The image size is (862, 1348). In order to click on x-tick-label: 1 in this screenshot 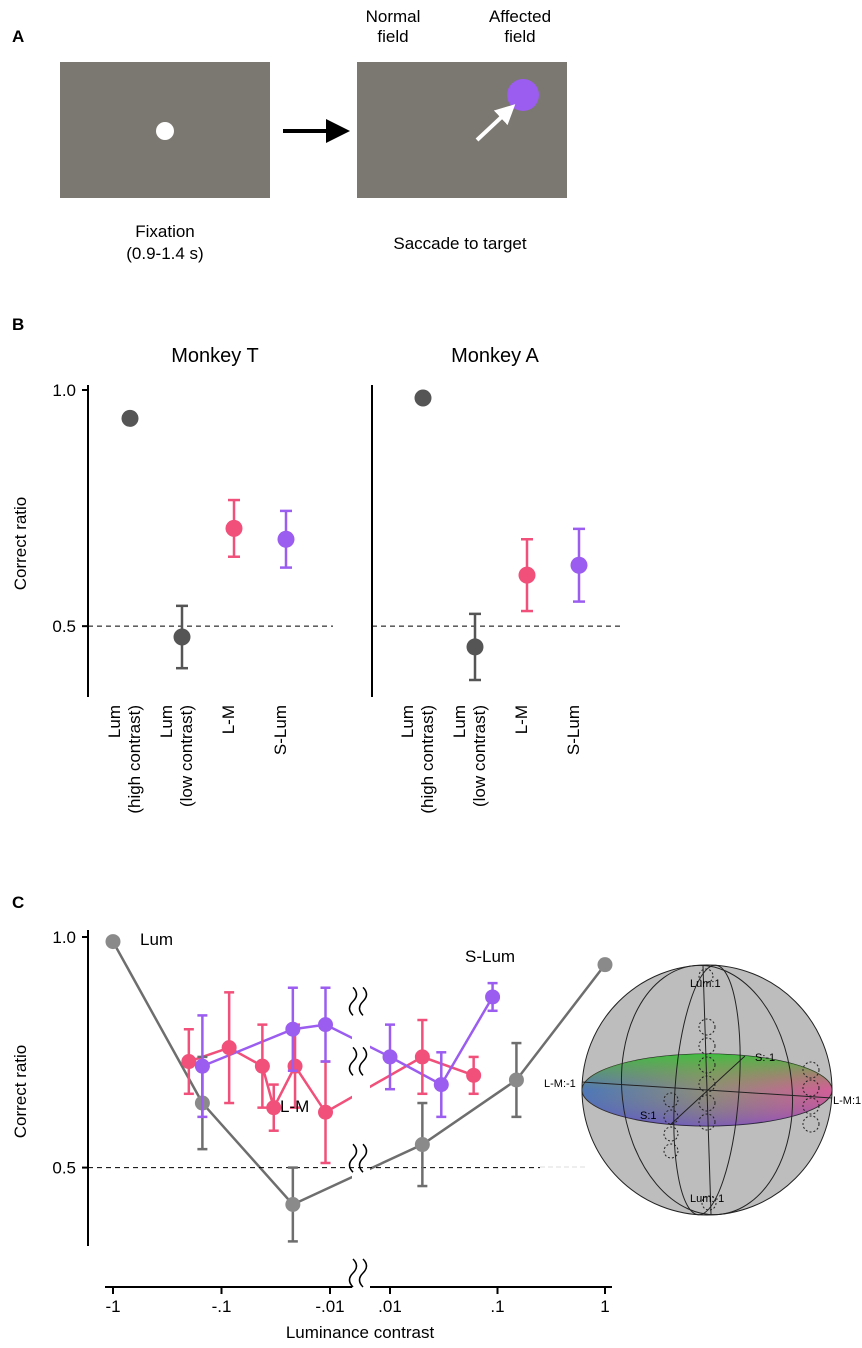, I will do `click(604, 1306)`.